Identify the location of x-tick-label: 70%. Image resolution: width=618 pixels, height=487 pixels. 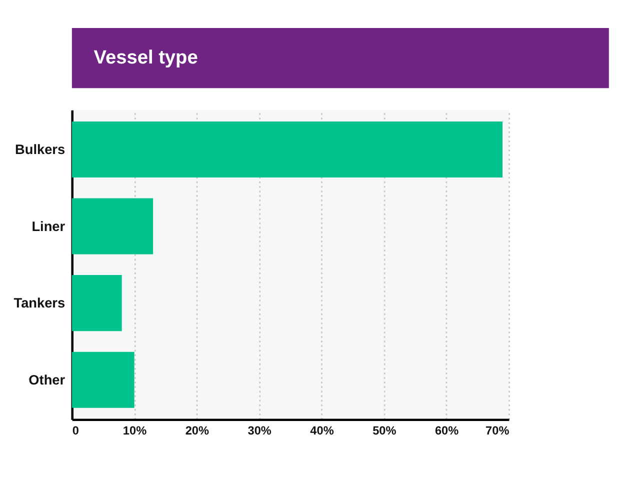
(498, 430).